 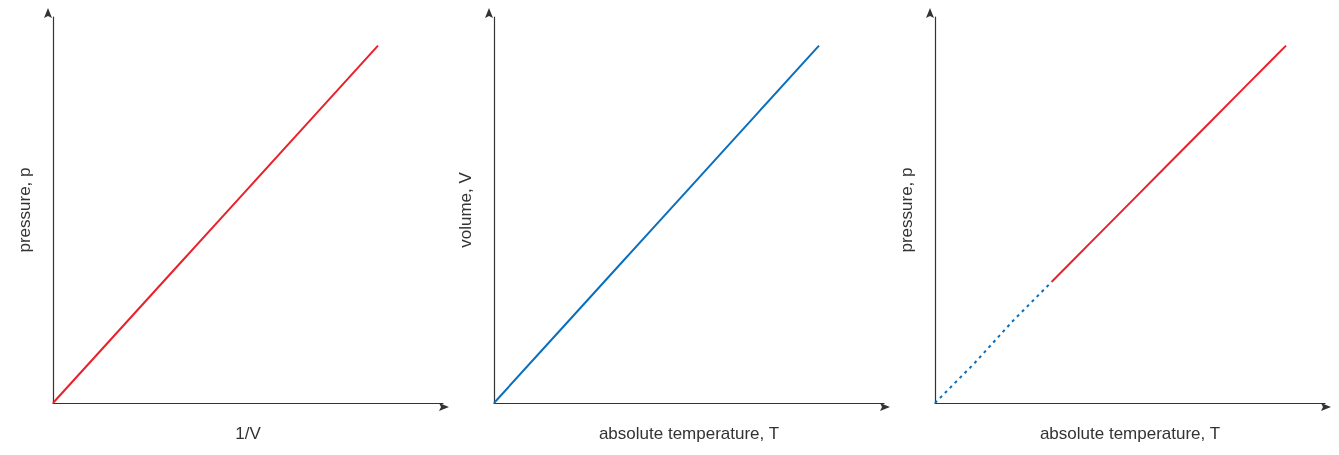 I want to click on y-axis-title: volume, V, so click(x=465, y=209).